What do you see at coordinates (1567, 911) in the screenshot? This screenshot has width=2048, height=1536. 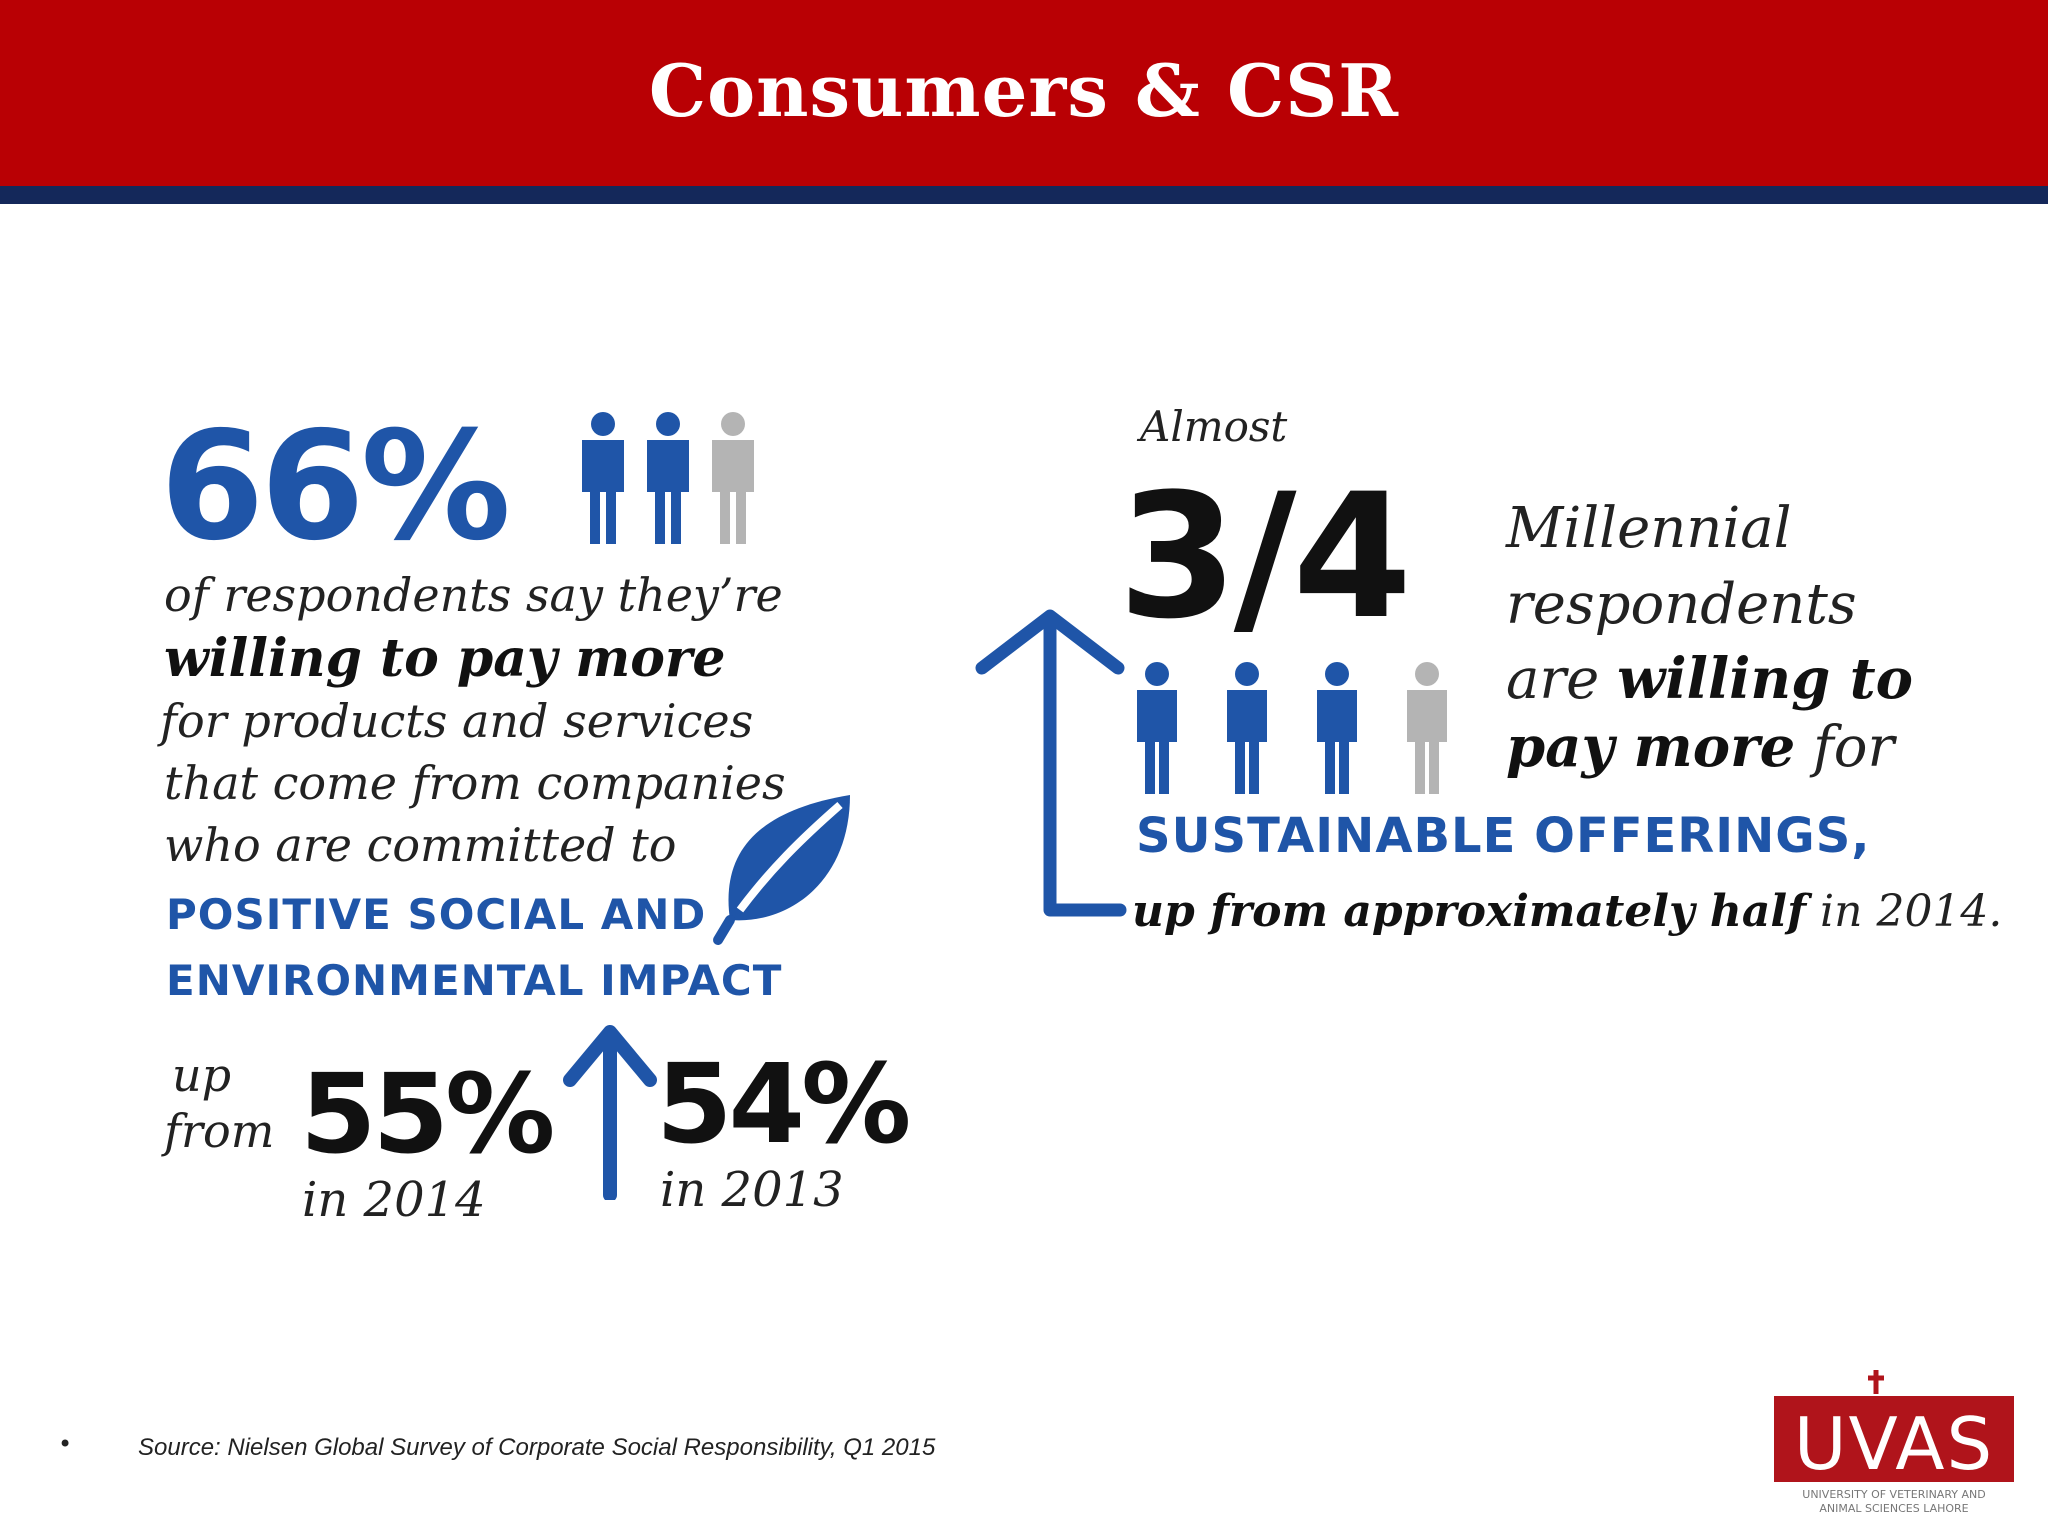 I see `right-bottom-line: up from approximately half in 2014.` at bounding box center [1567, 911].